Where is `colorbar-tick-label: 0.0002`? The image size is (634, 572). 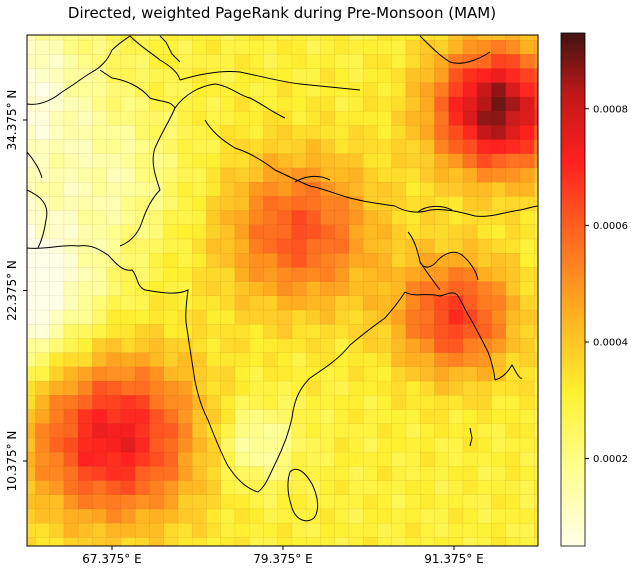 colorbar-tick-label: 0.0002 is located at coordinates (610, 459).